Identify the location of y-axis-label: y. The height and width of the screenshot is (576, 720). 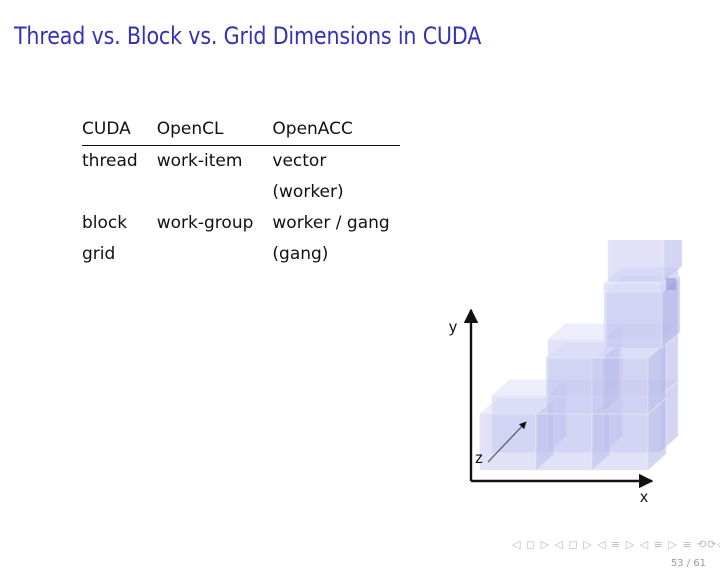
(453, 327).